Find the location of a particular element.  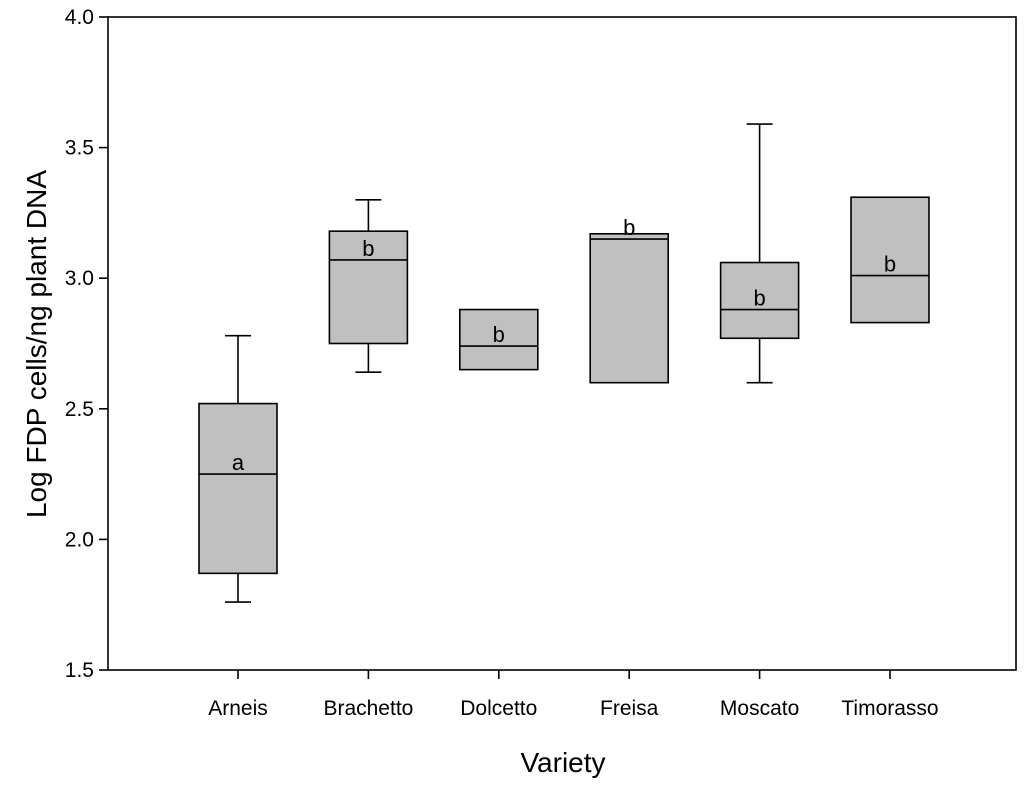

x-tick-label-brachetto: Brachetto is located at coordinates (368, 708).